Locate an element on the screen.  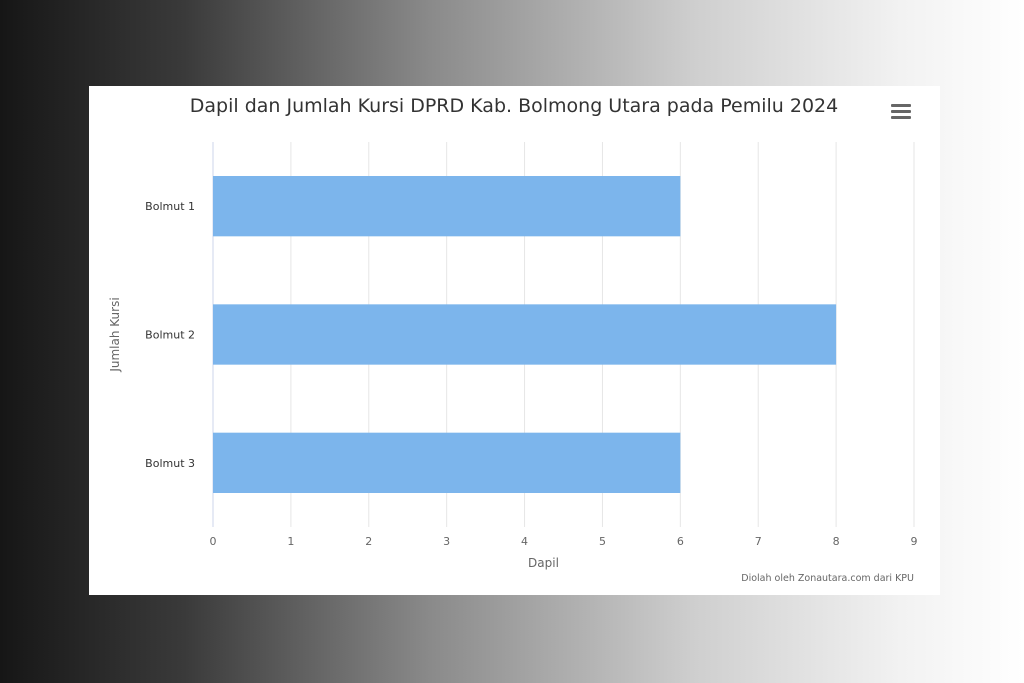
chart-credit: Diolah oleh Zonautara.com dari KPU is located at coordinates (827, 578).